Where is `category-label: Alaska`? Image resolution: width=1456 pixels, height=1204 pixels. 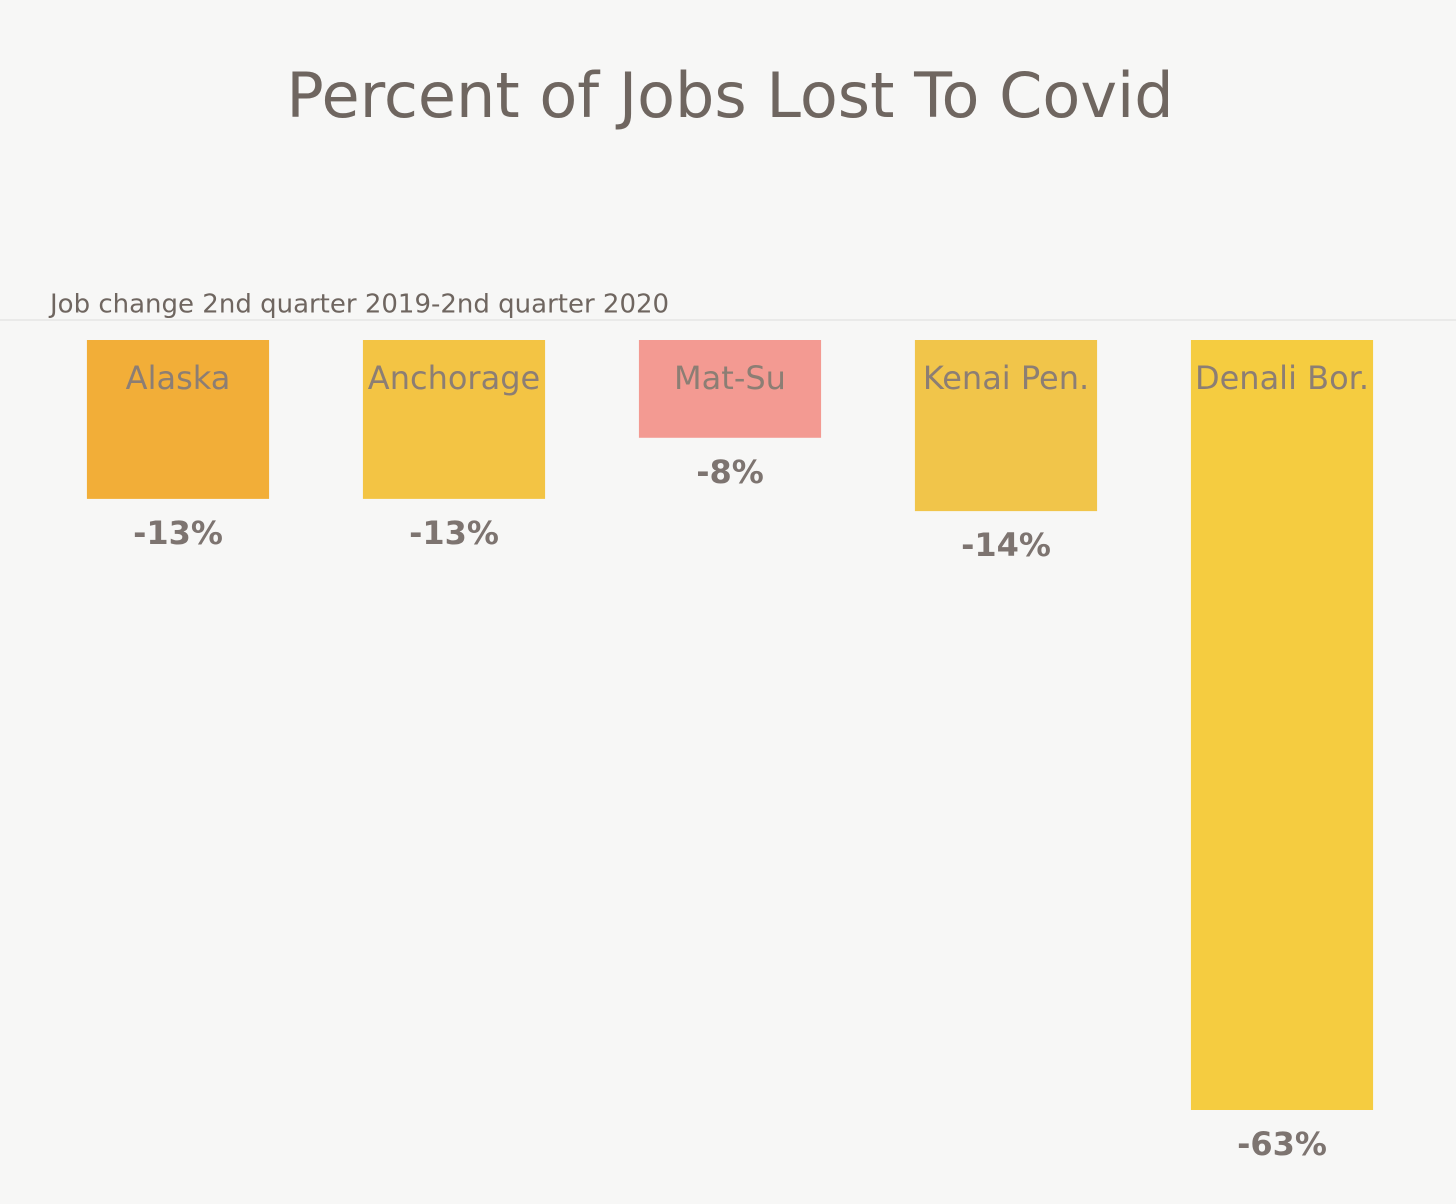
category-label: Alaska is located at coordinates (178, 378).